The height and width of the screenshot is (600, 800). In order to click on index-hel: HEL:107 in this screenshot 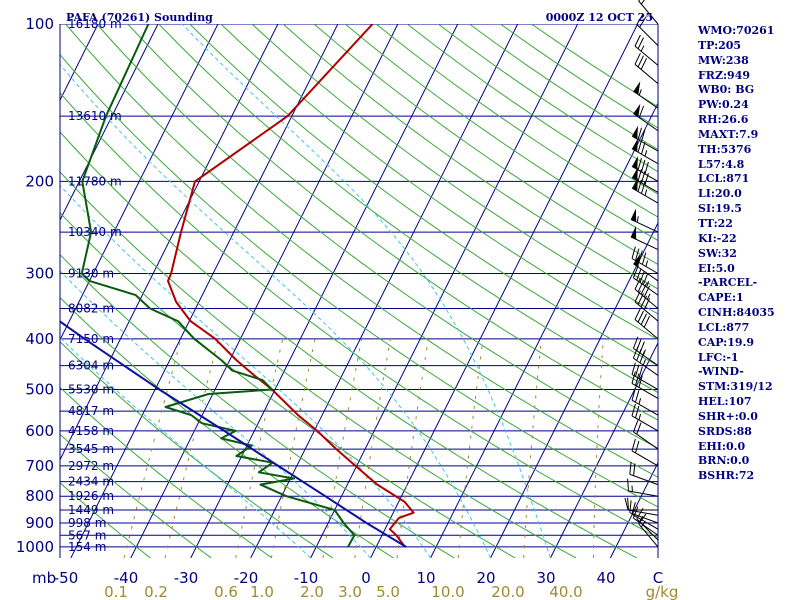, I will do `click(725, 402)`.